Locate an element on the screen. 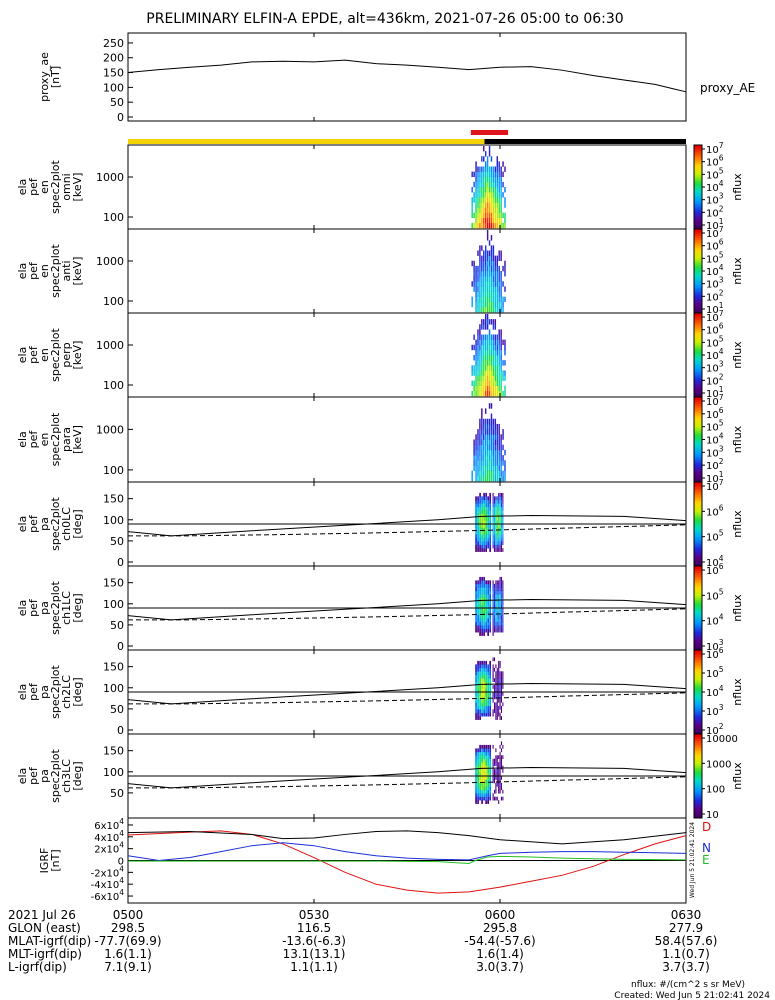 This screenshot has width=775, height=1000. ephemeris-value: 7.1(9.1) is located at coordinates (128, 967).